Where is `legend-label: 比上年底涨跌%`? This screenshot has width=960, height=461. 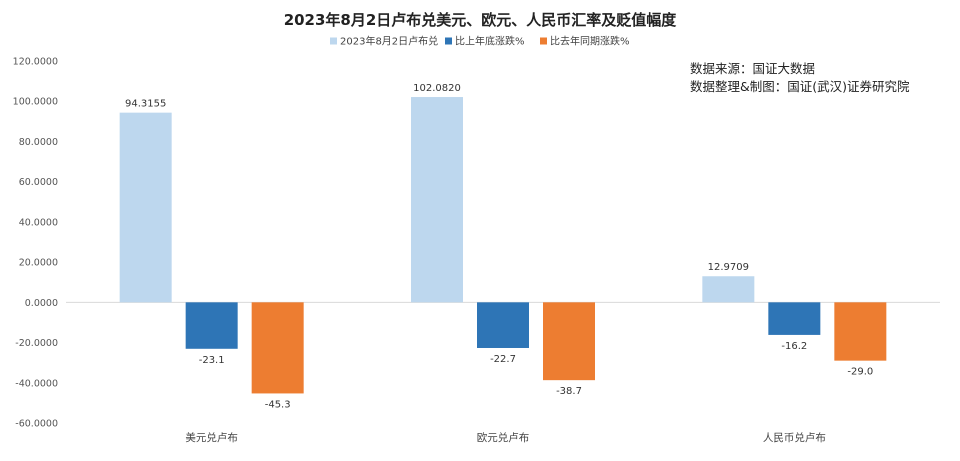 legend-label: 比上年底涨跌% is located at coordinates (490, 41).